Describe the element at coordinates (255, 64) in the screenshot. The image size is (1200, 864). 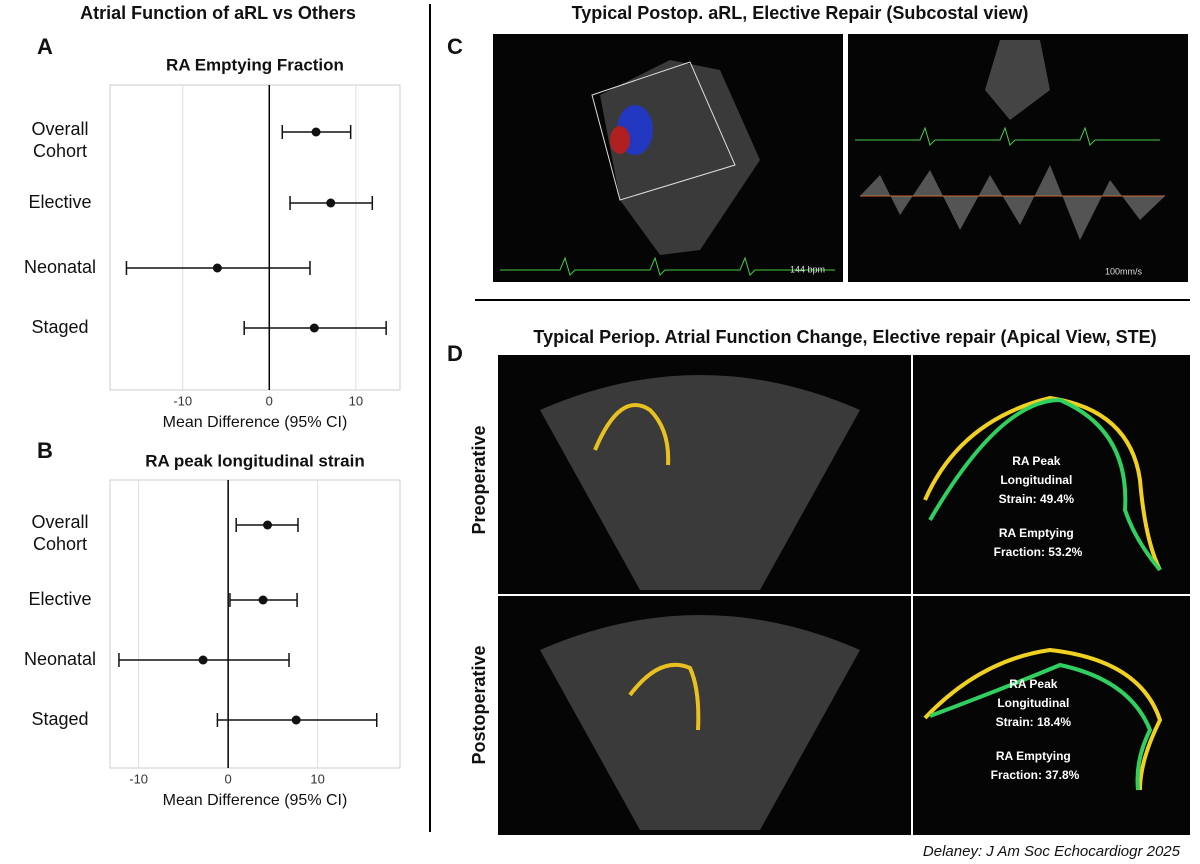
I see `chart-title: RA Emptying Fraction` at that location.